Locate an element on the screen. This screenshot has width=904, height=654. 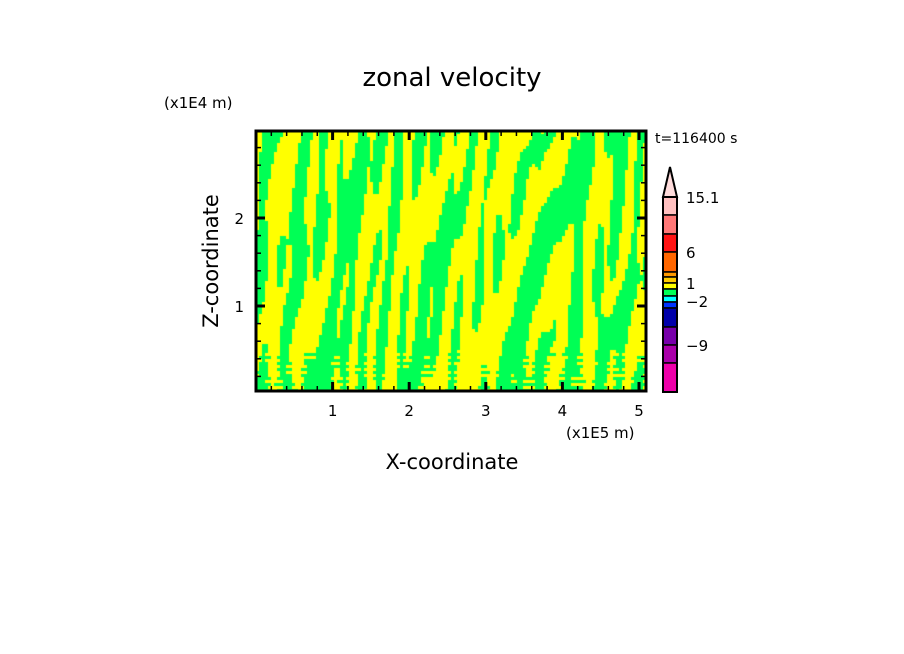
colorbar-label: 6 is located at coordinates (691, 253).